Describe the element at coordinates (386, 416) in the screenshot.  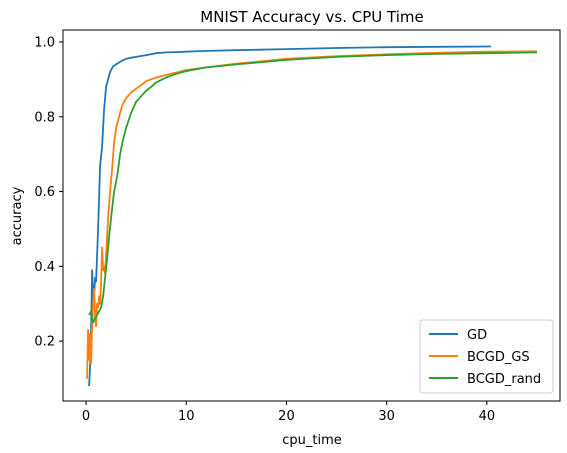
I see `x-tick-label: 30` at that location.